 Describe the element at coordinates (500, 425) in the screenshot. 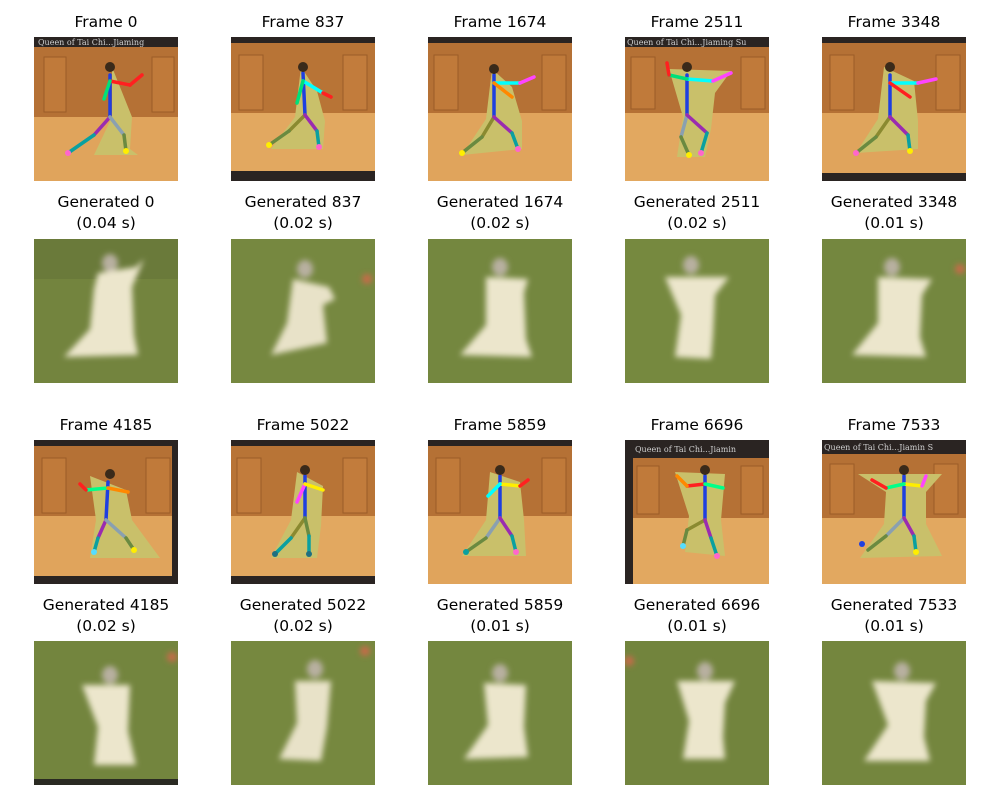

I see `frame-title: Frame 5859` at that location.